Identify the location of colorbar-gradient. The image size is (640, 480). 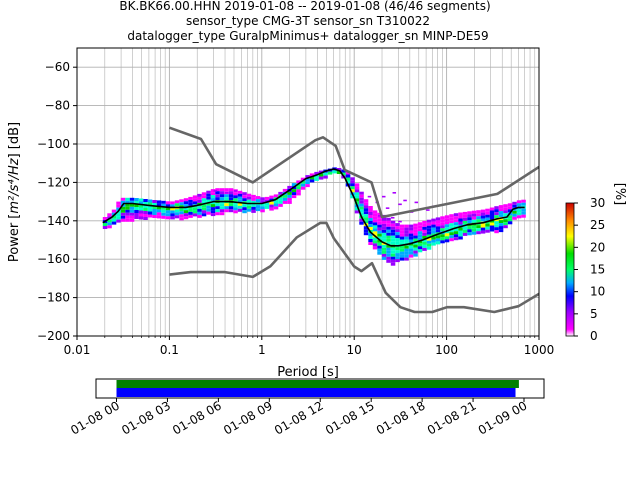
(570, 269).